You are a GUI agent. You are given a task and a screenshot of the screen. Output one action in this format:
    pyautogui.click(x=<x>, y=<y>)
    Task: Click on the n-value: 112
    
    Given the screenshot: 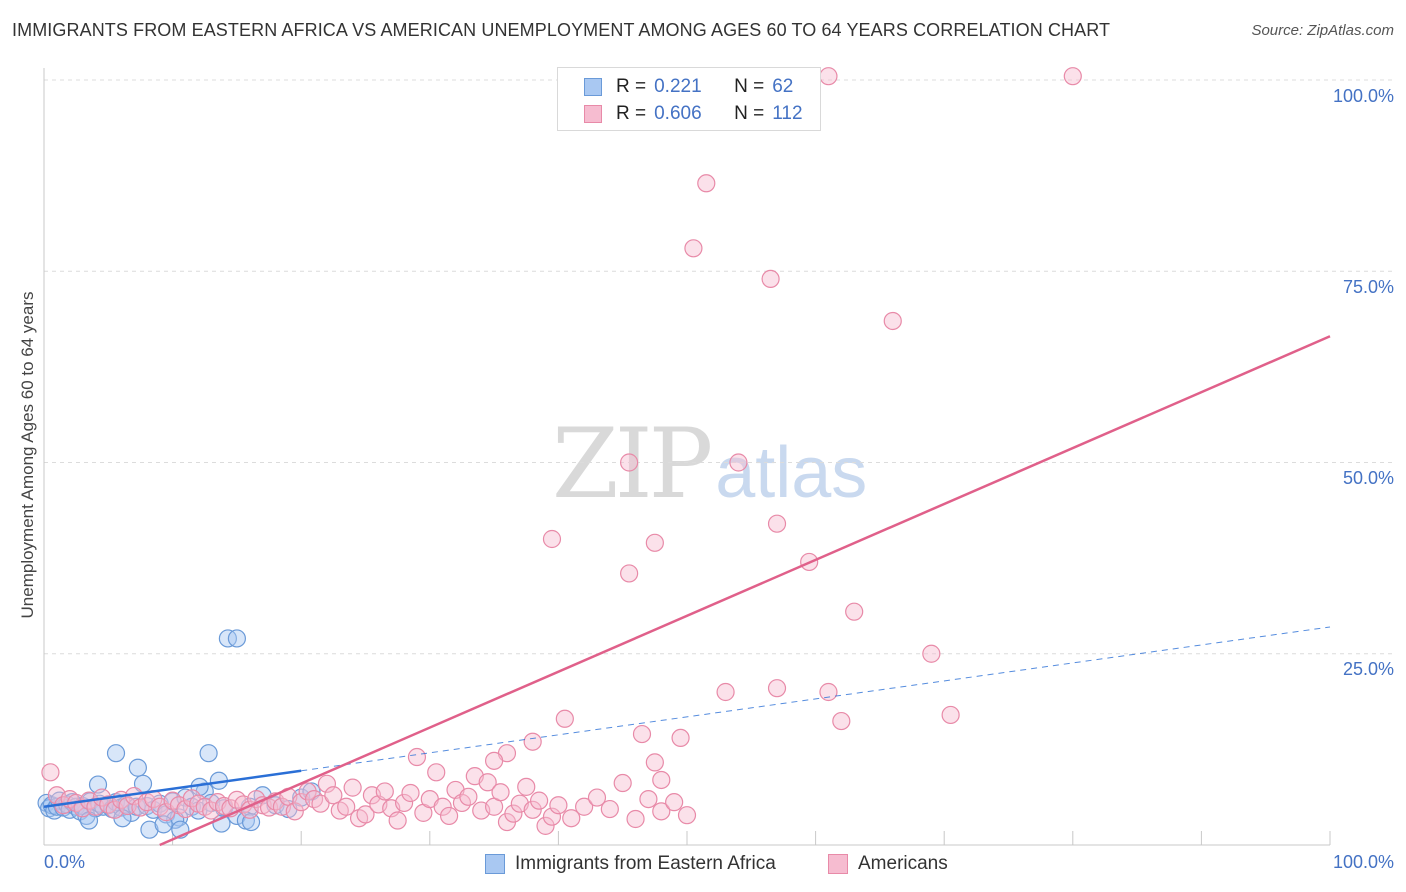 What is the action you would take?
    pyautogui.click(x=787, y=113)
    